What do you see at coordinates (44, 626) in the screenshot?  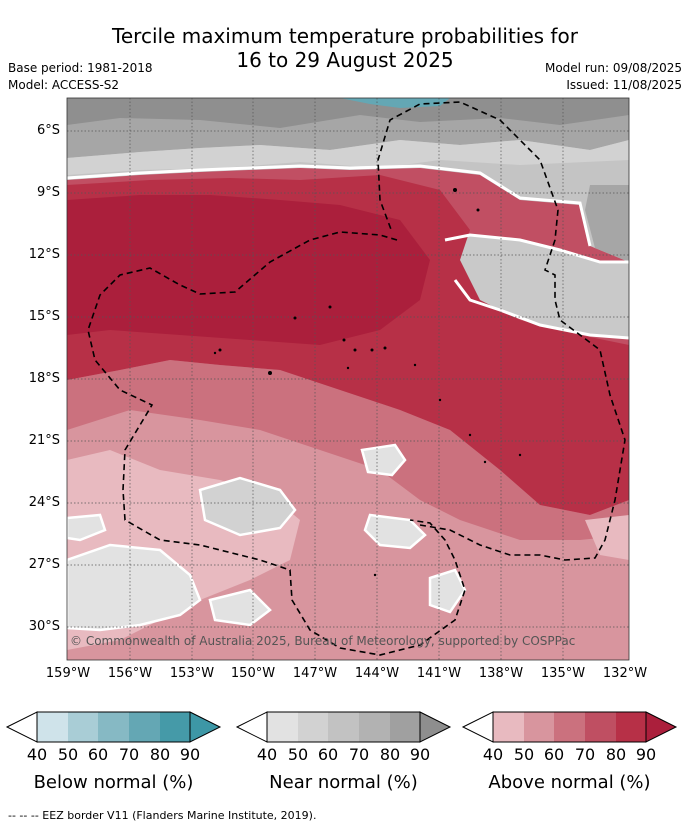 I see `lat-tick: 30°S` at bounding box center [44, 626].